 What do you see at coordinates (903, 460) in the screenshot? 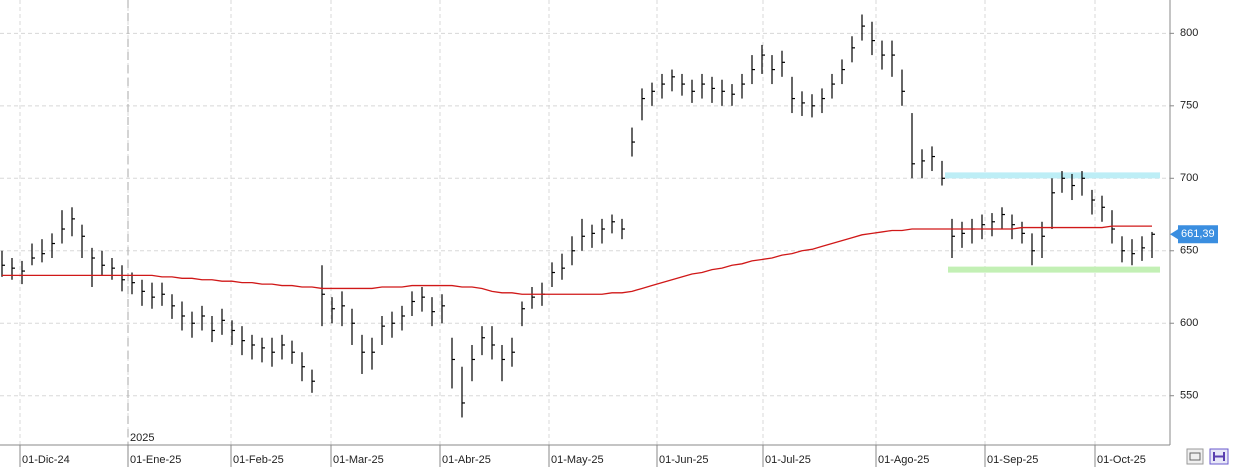
I see `x-tick-label: 01-Ago-25` at bounding box center [903, 460].